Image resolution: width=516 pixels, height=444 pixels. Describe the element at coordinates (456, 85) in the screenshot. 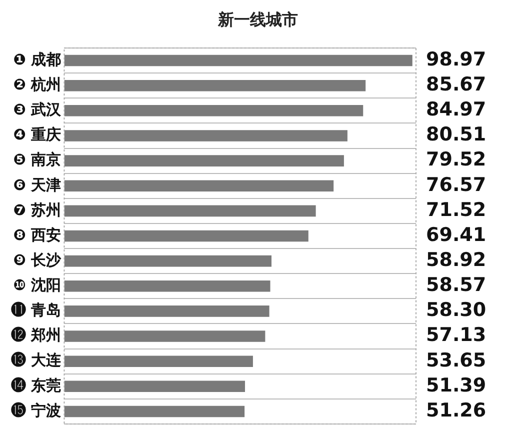

I see `data-label: 85.67` at that location.